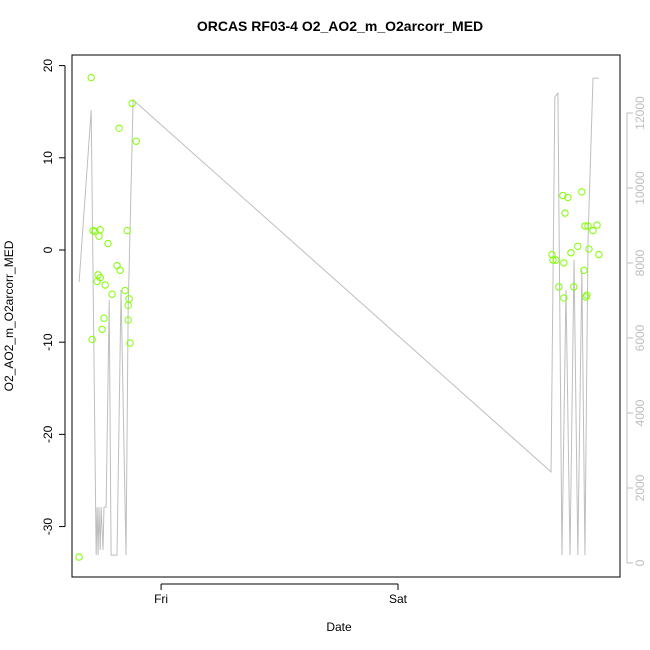 The height and width of the screenshot is (650, 650). What do you see at coordinates (48, 434) in the screenshot?
I see `y-tick-label: -20` at bounding box center [48, 434].